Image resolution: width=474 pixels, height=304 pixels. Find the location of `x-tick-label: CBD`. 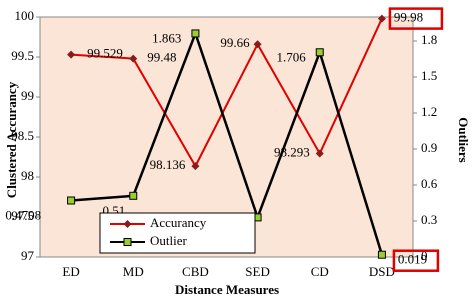

x-tick-label: CBD is located at coordinates (195, 271).